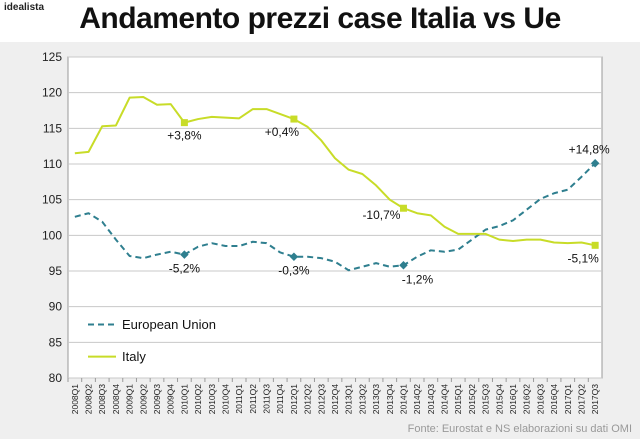 This screenshot has width=640, height=439. Describe the element at coordinates (56, 342) in the screenshot. I see `y-tick-label: 85` at that location.